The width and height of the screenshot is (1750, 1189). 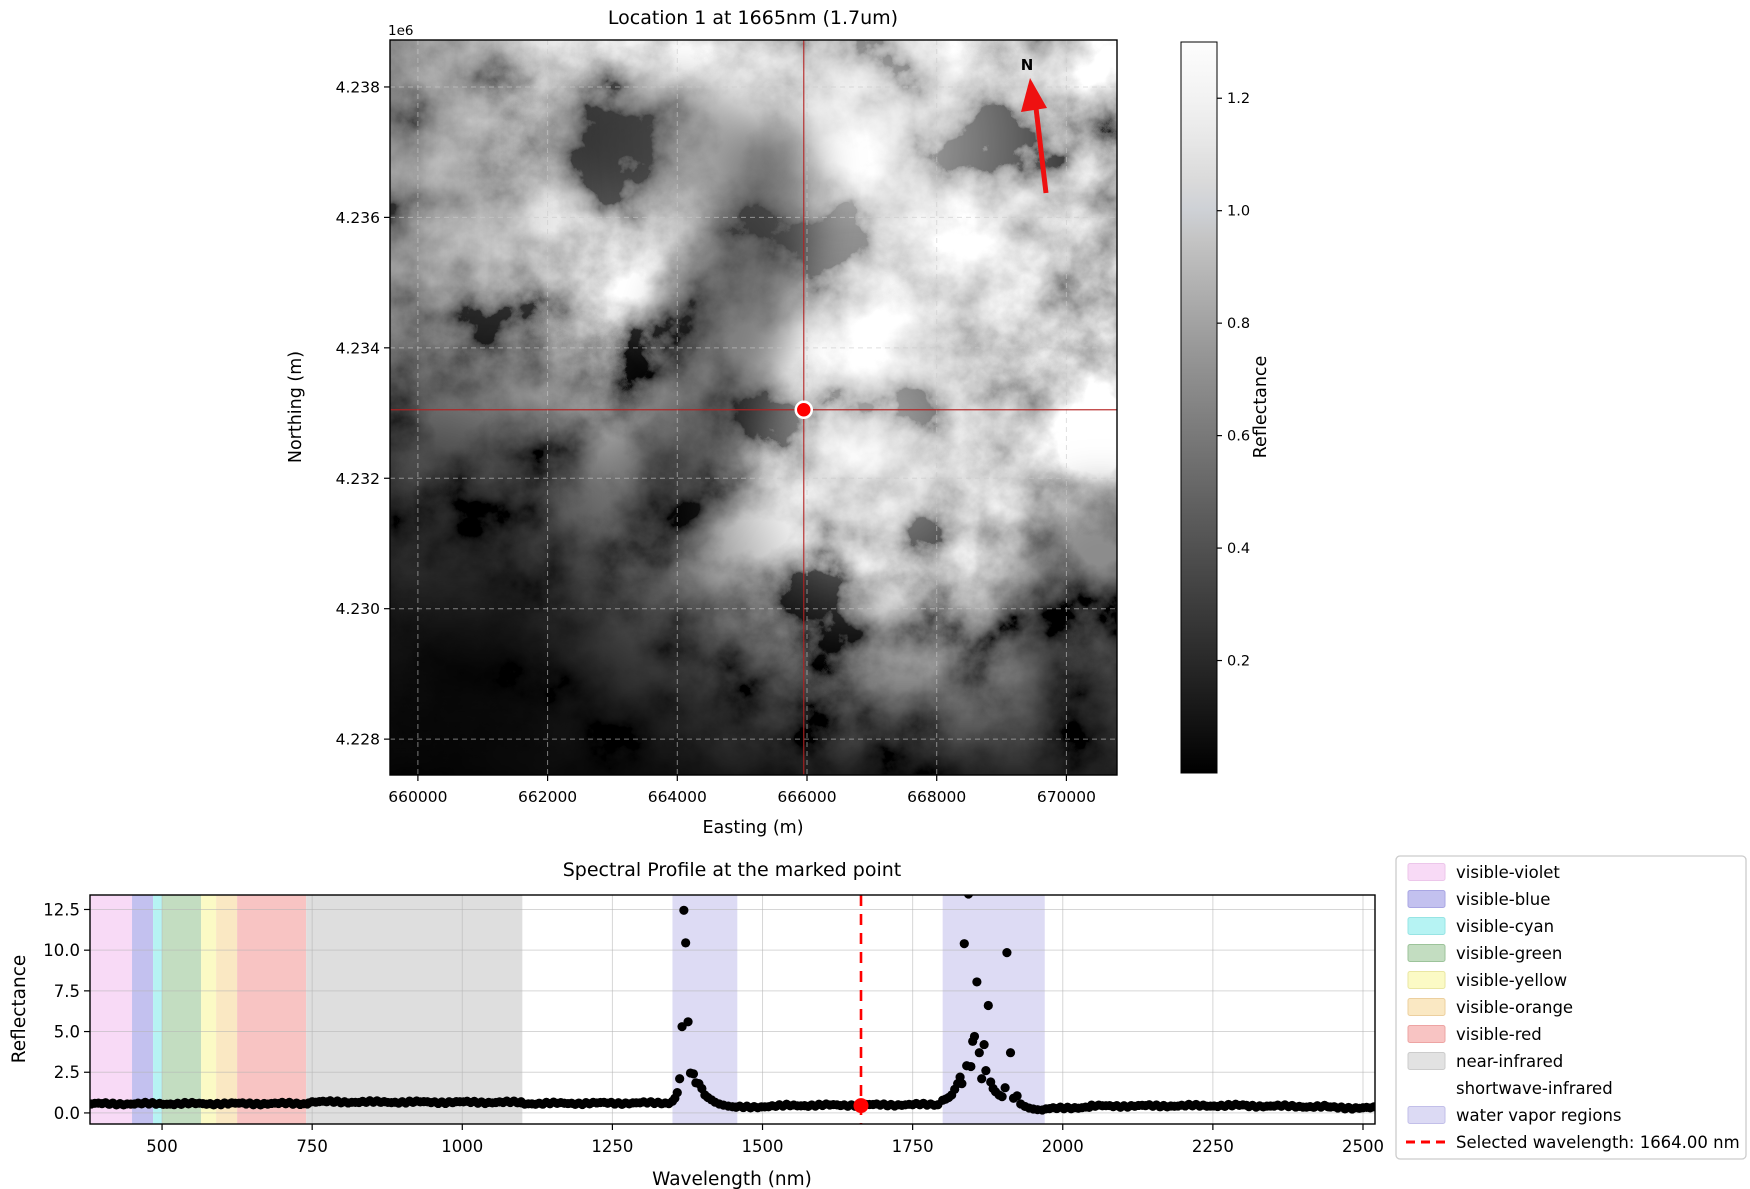 What do you see at coordinates (763, 1146) in the screenshot?
I see `spec-x-tick-label: 1500` at bounding box center [763, 1146].